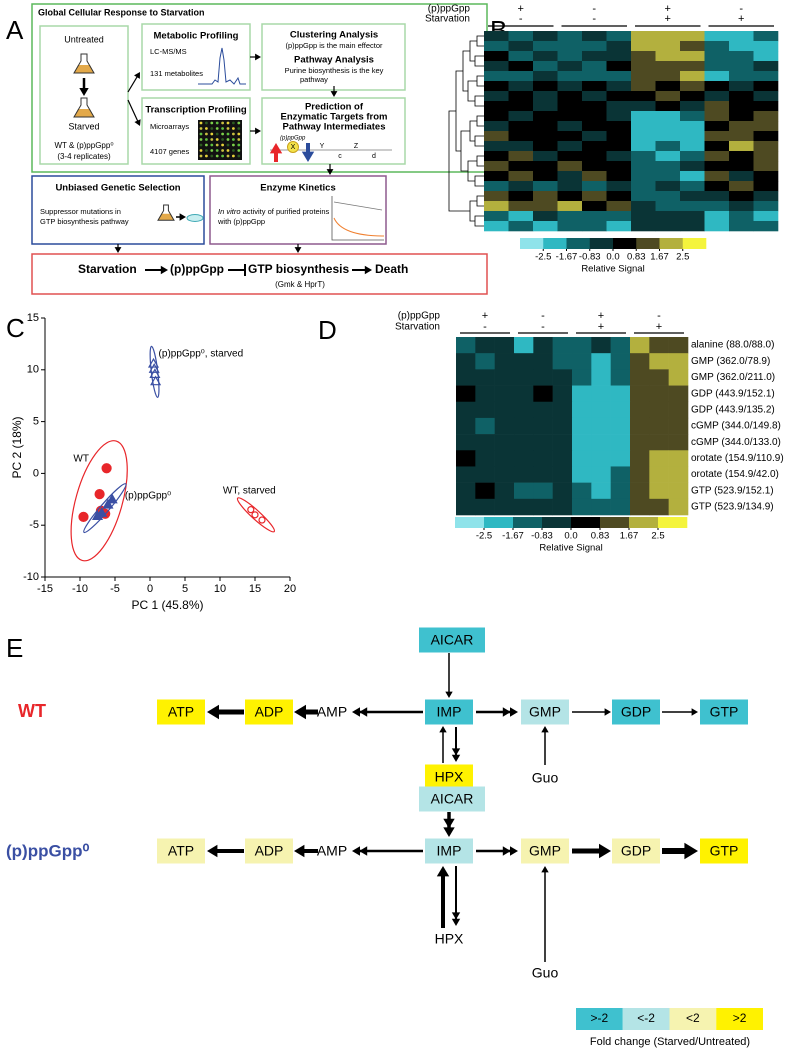 This screenshot has height=1050, width=787. I want to click on header-sign: +, so click(601, 316).